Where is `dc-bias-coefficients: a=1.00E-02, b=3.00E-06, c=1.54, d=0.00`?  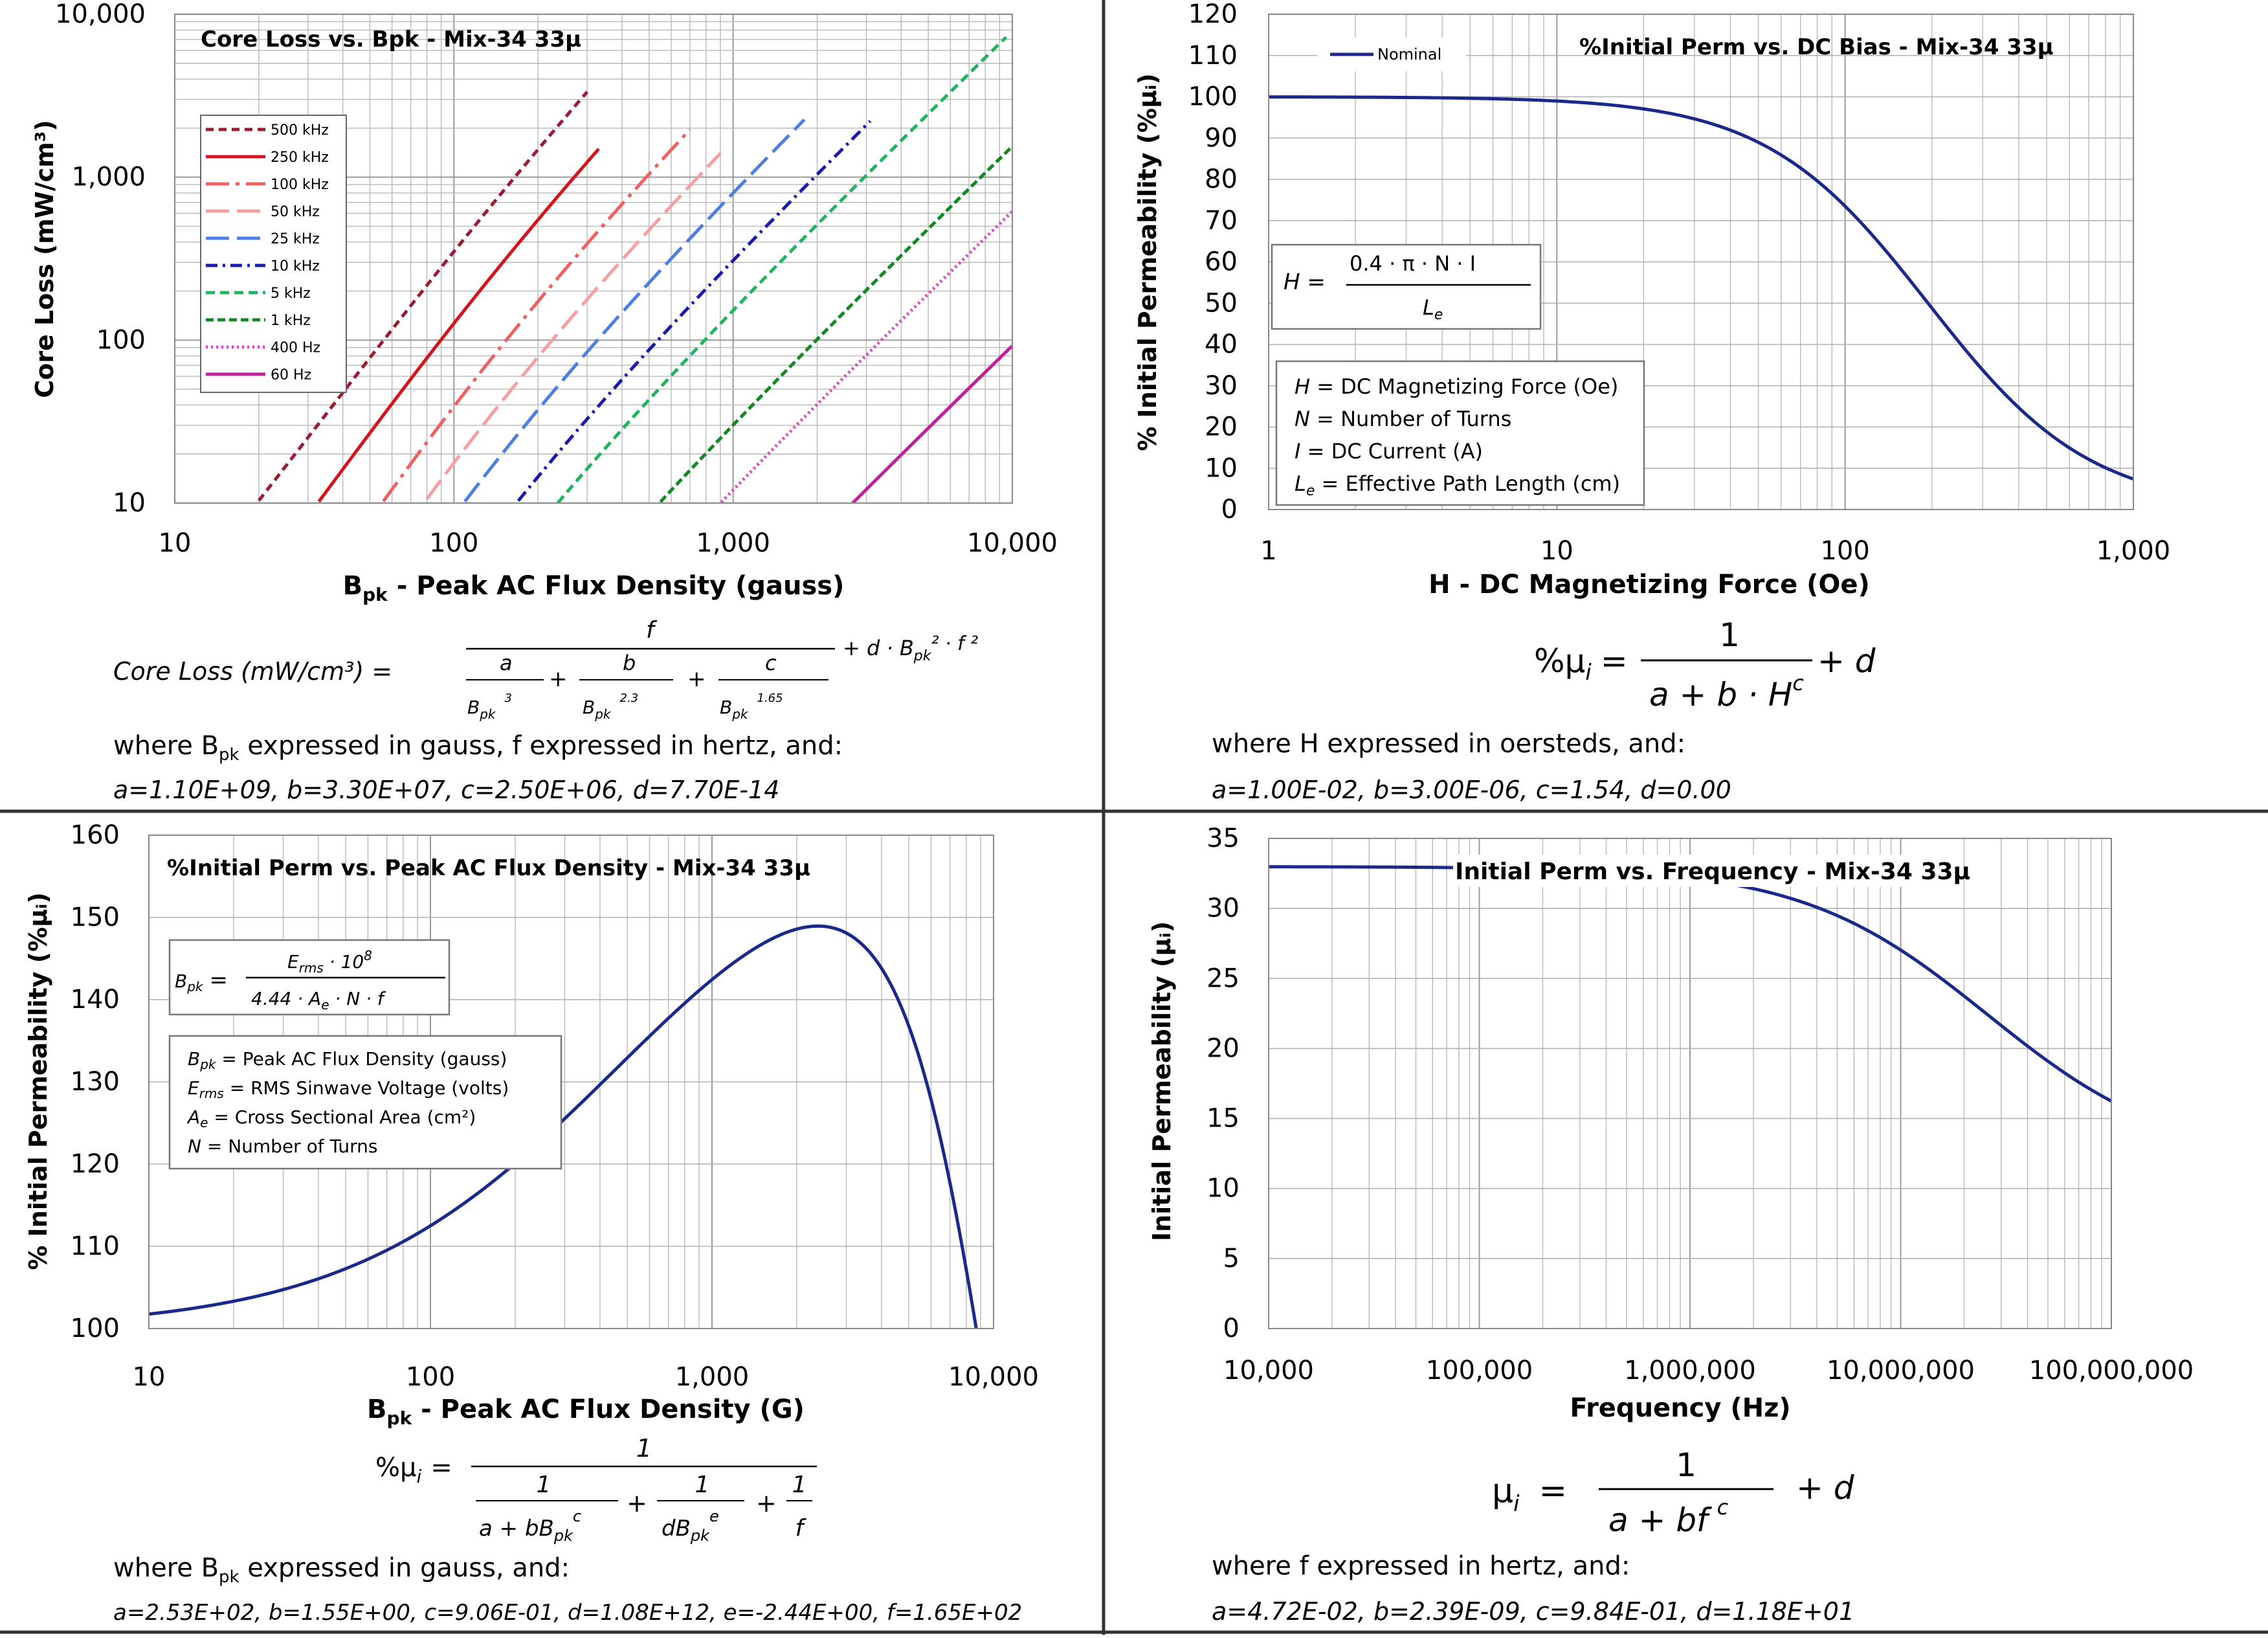 dc-bias-coefficients: a=1.00E-02, b=3.00E-06, c=1.54, d=0.00 is located at coordinates (1471, 790).